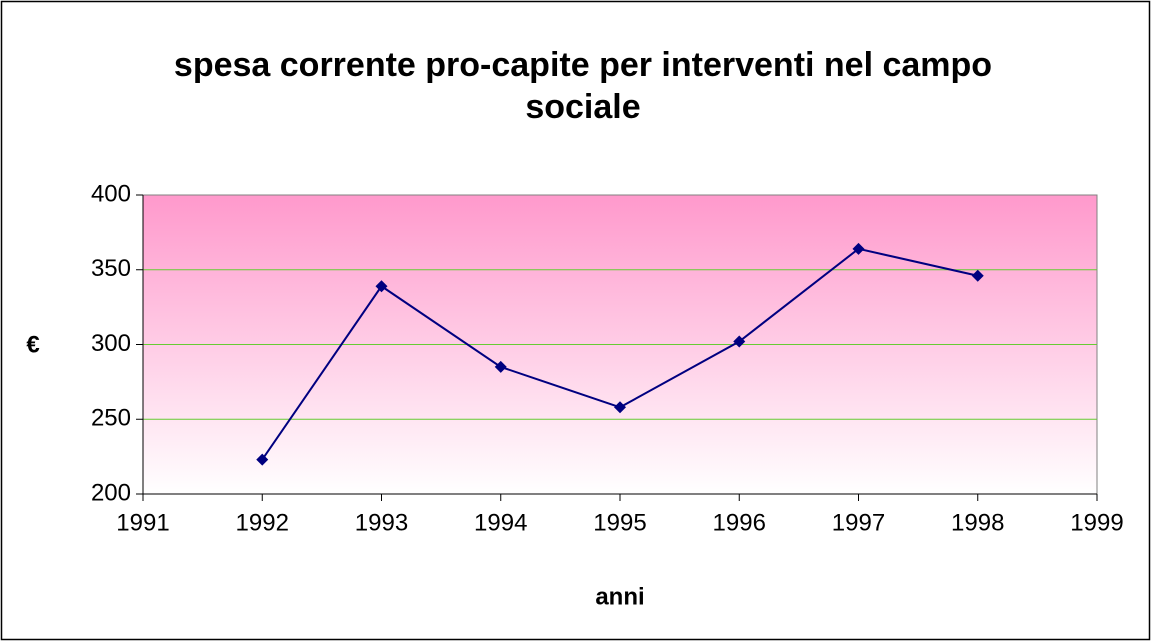 The image size is (1152, 642). Describe the element at coordinates (111, 418) in the screenshot. I see `y-tick-label: 250` at that location.